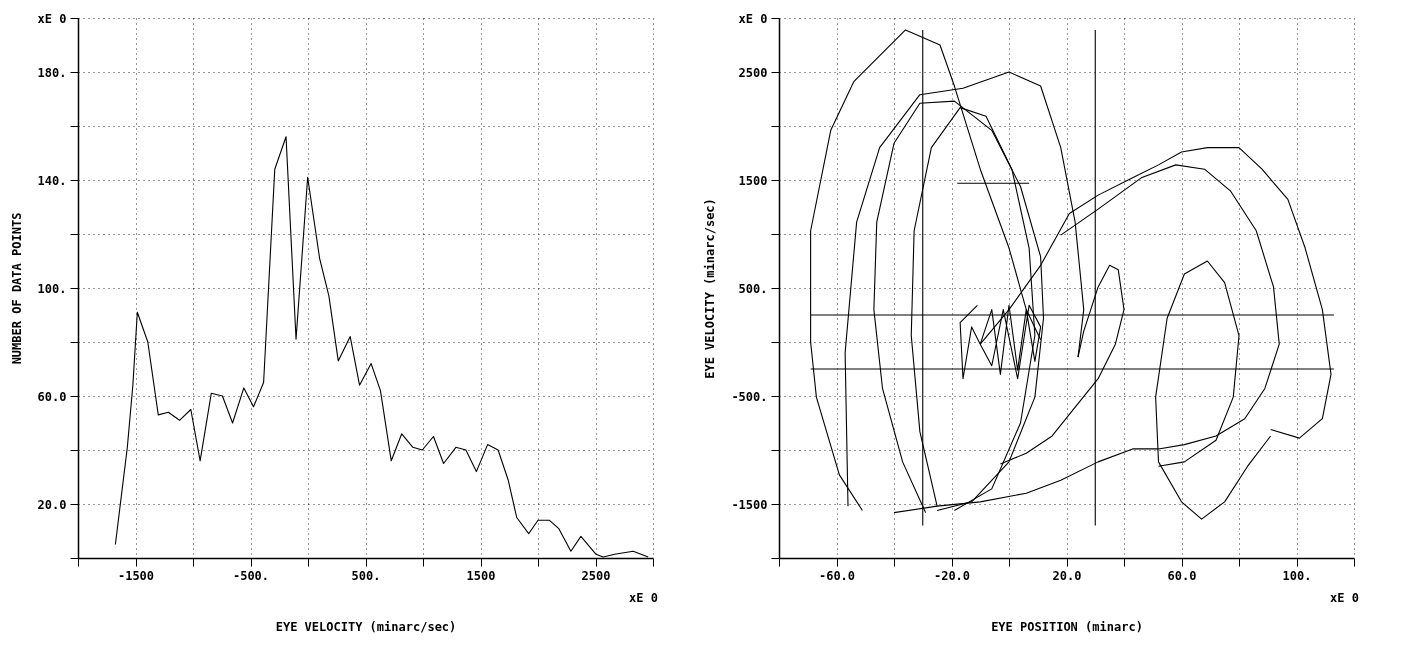  What do you see at coordinates (710, 288) in the screenshot?
I see `y-axis-title: EYE VELOCITY (minarc/sec)` at bounding box center [710, 288].